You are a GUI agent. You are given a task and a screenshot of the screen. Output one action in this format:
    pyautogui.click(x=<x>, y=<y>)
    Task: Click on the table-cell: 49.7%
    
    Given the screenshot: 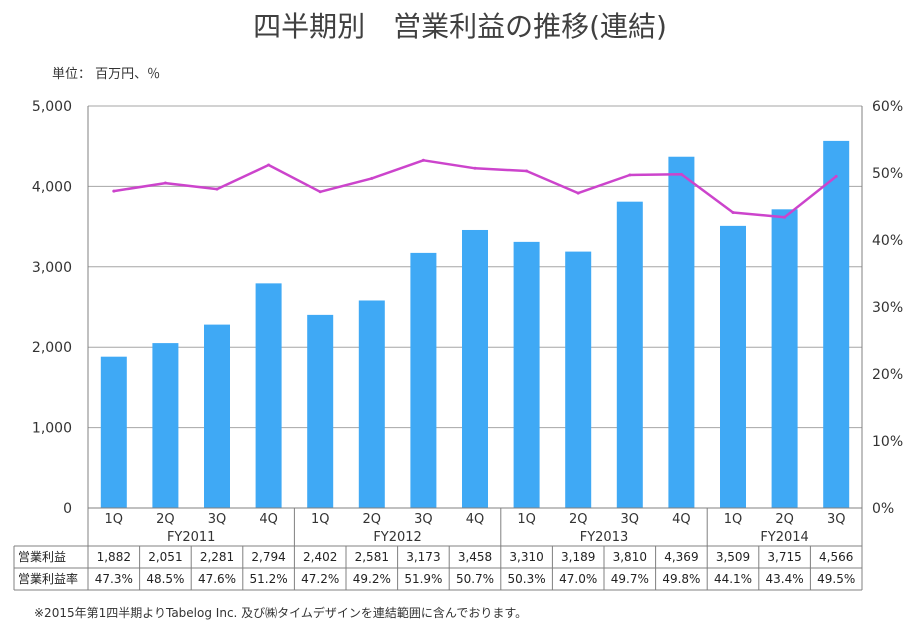 What is the action you would take?
    pyautogui.click(x=630, y=579)
    